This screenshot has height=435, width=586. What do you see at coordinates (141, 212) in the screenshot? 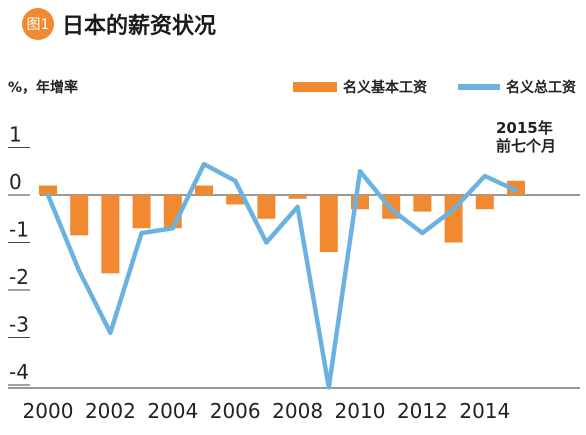
I see `bar-2003` at bounding box center [141, 212].